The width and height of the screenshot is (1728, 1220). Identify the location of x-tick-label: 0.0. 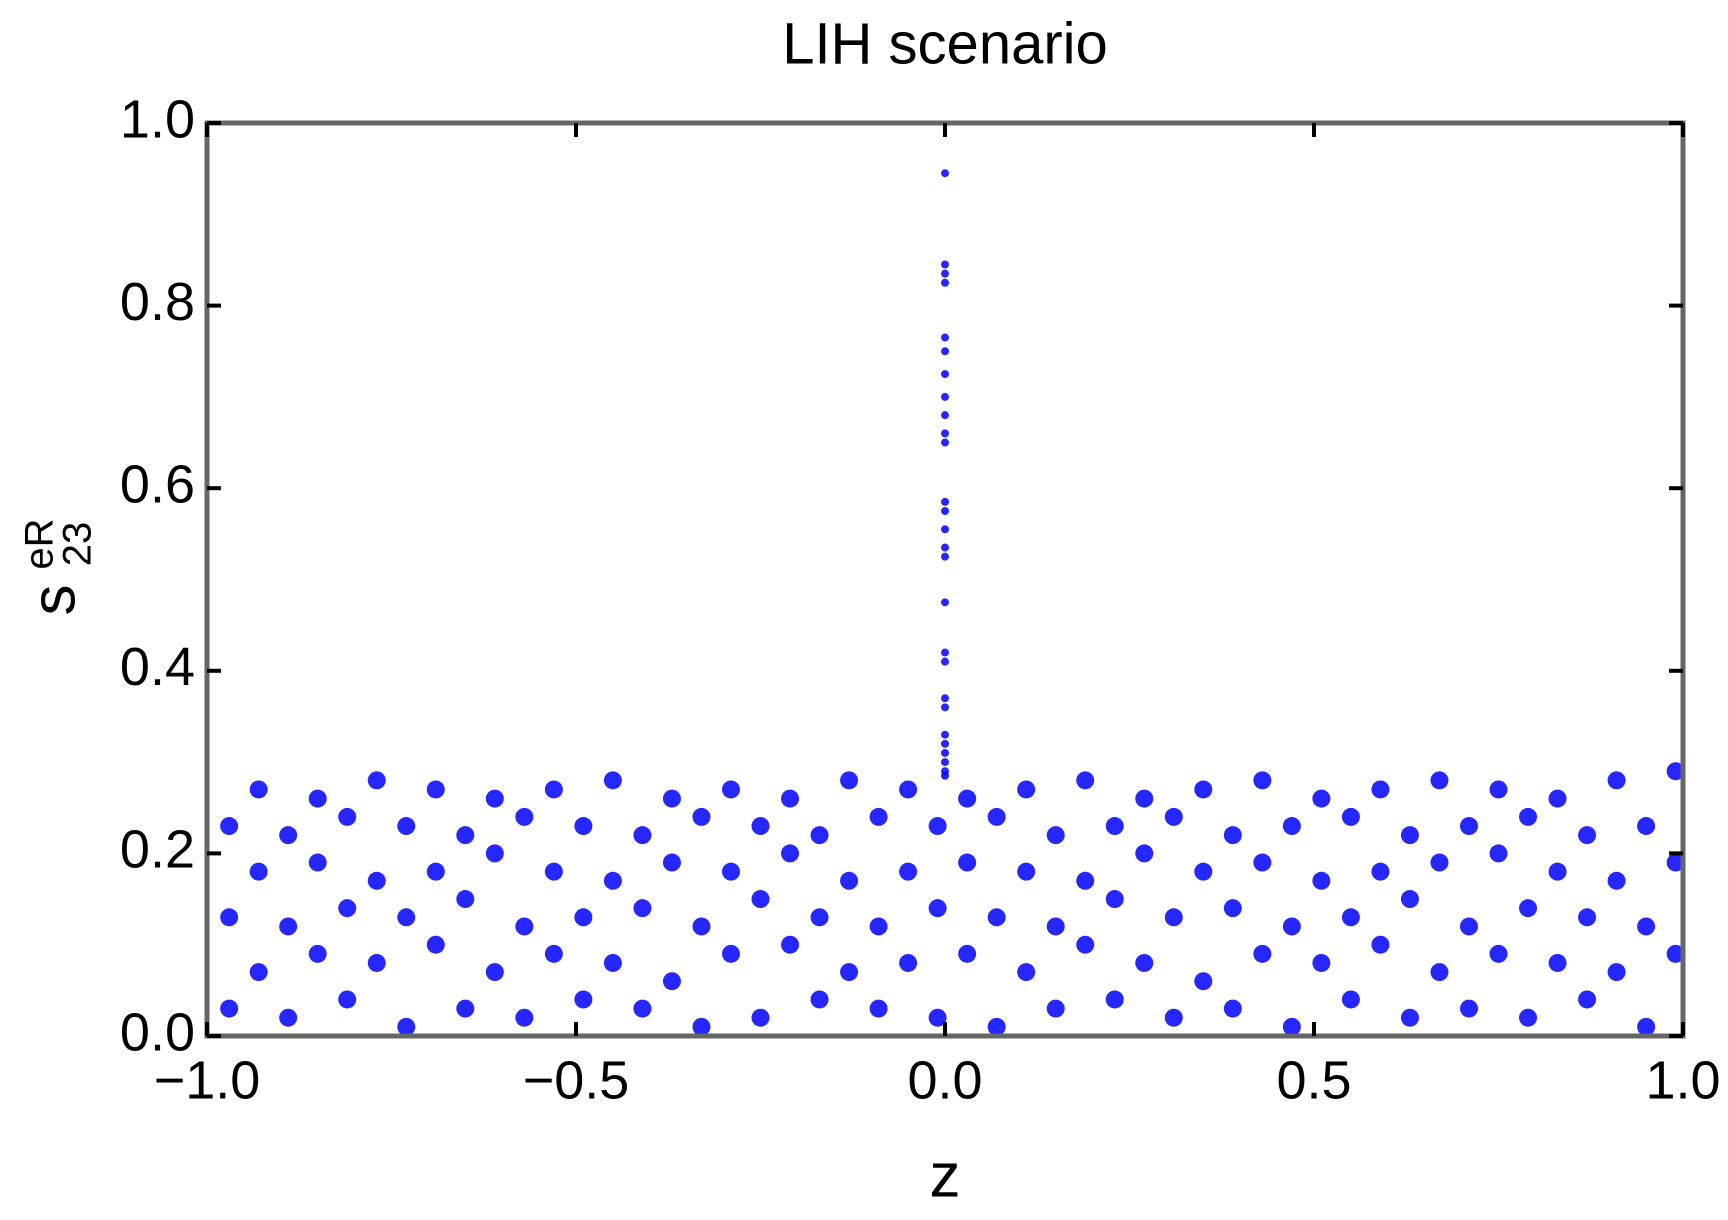
(944, 1080).